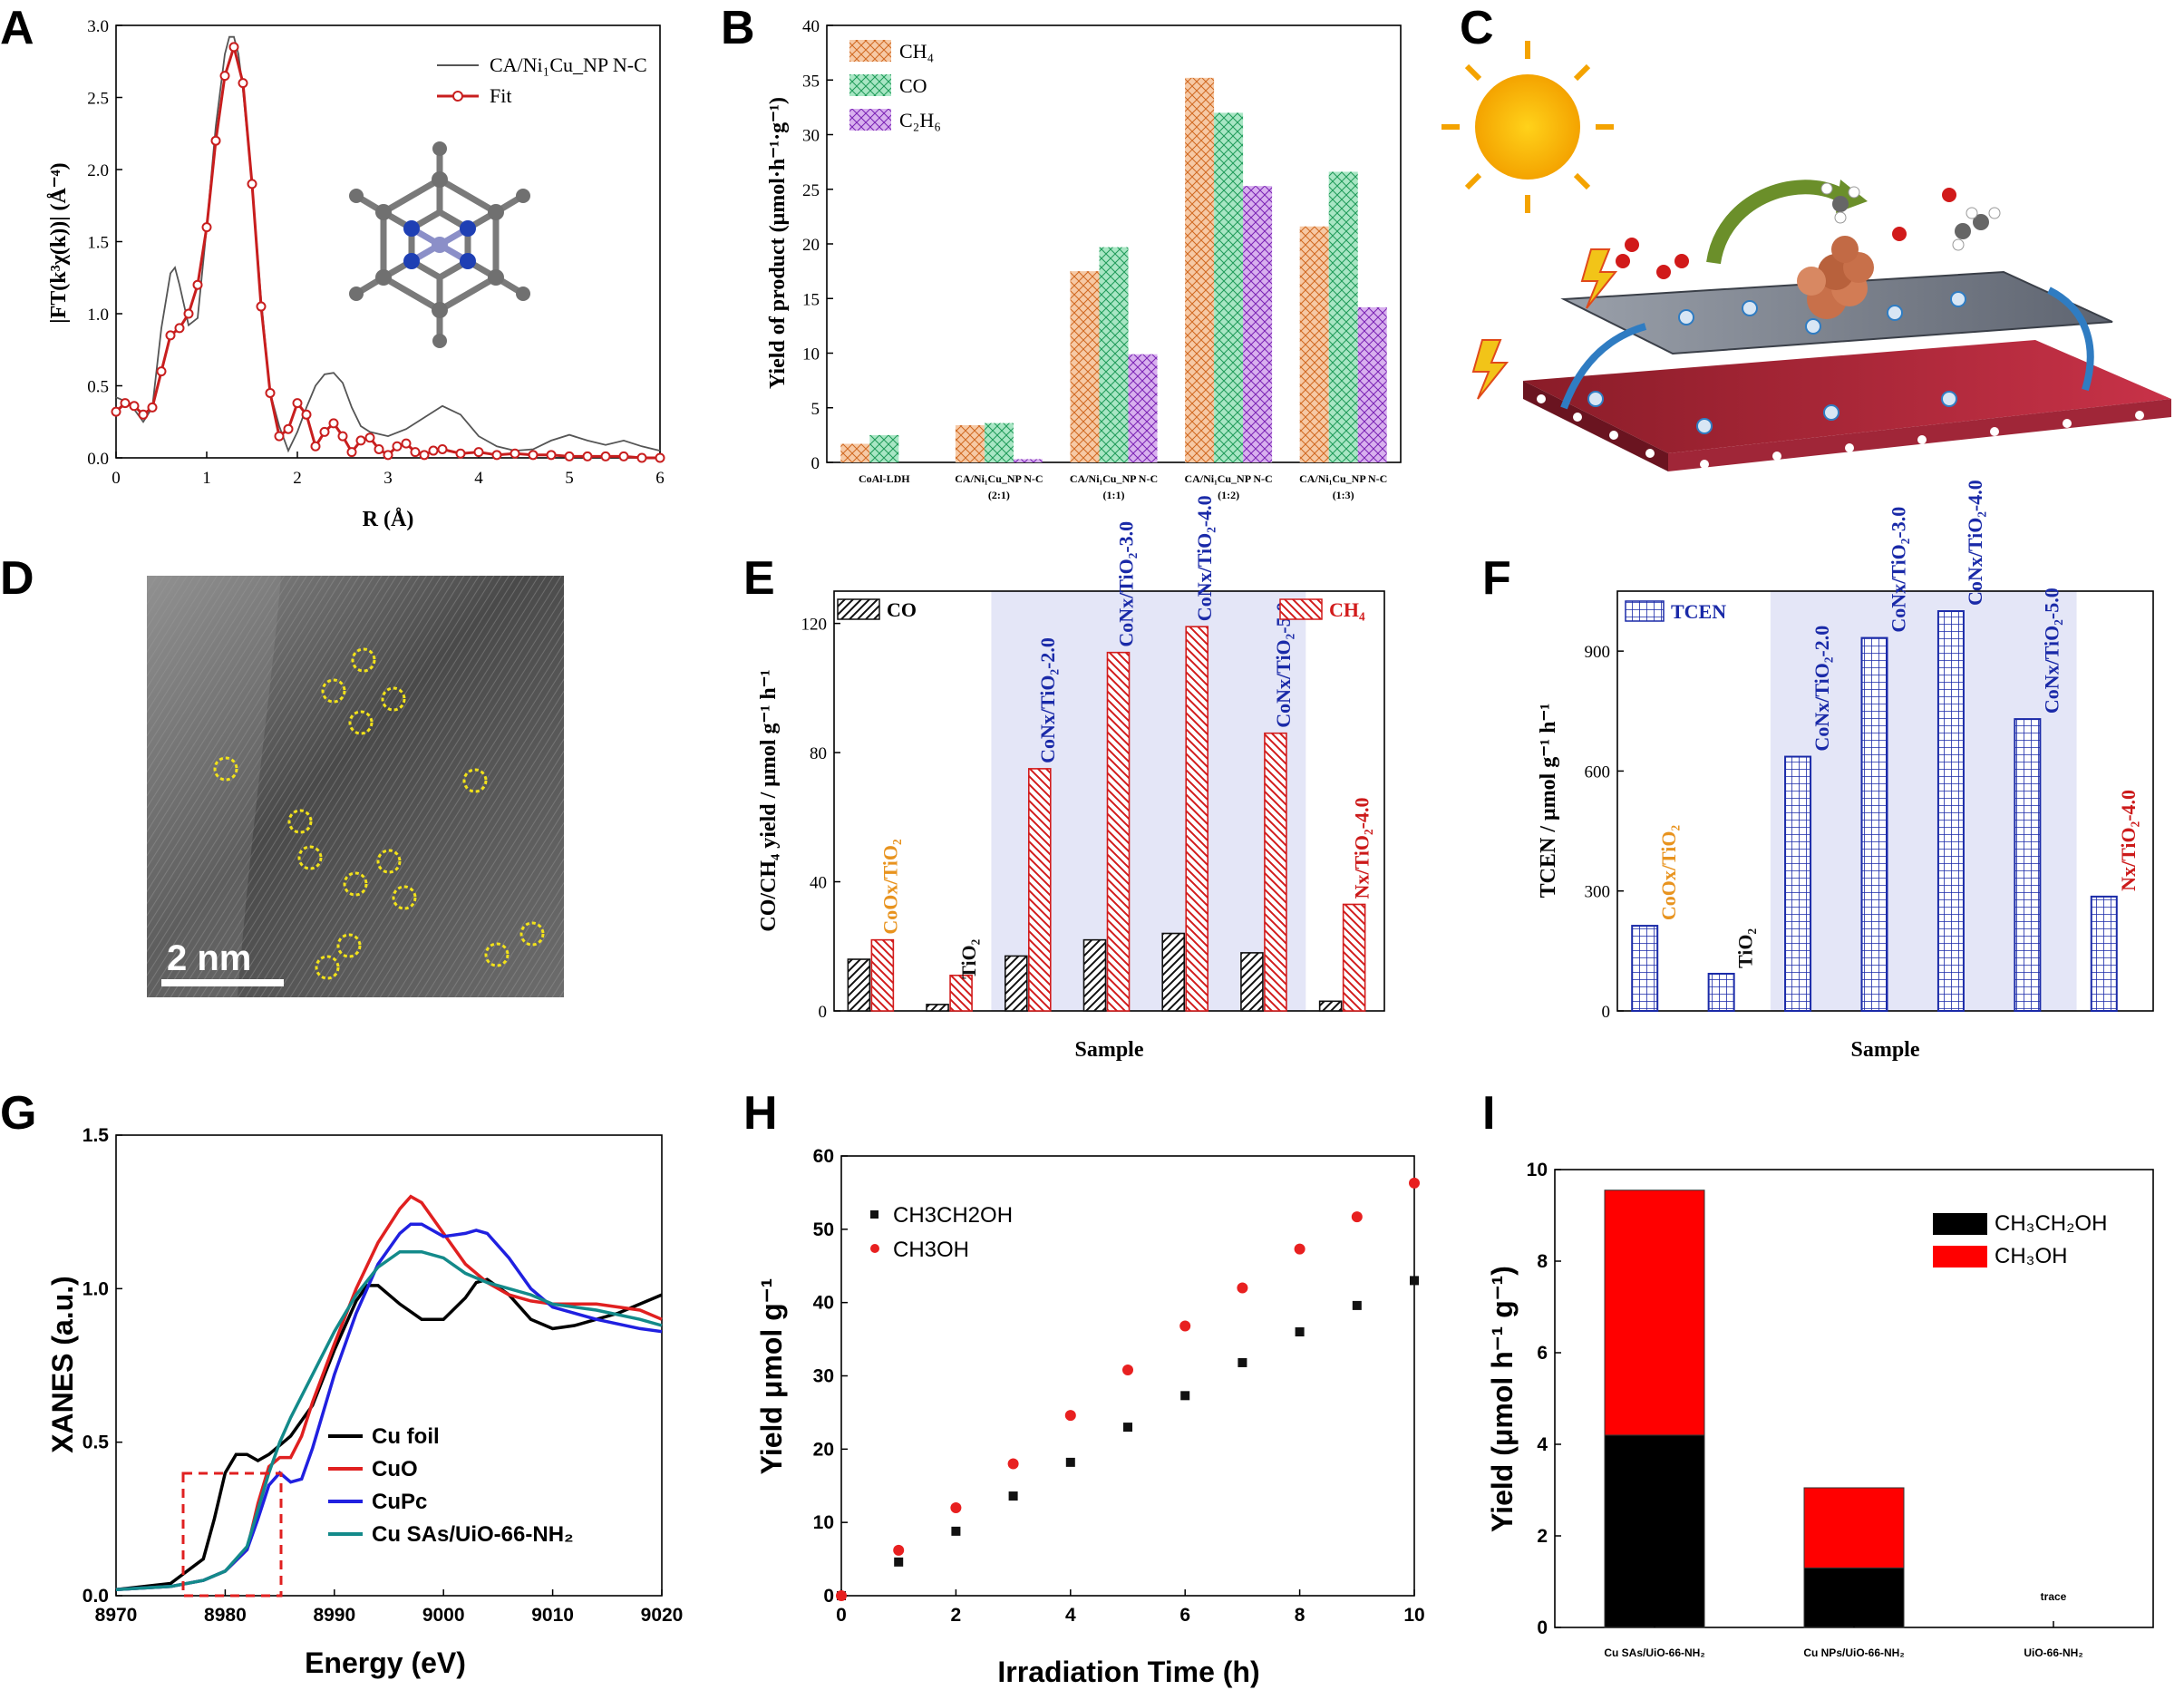  What do you see at coordinates (1300, 1615) in the screenshot?
I see `x-tick-label: 8` at bounding box center [1300, 1615].